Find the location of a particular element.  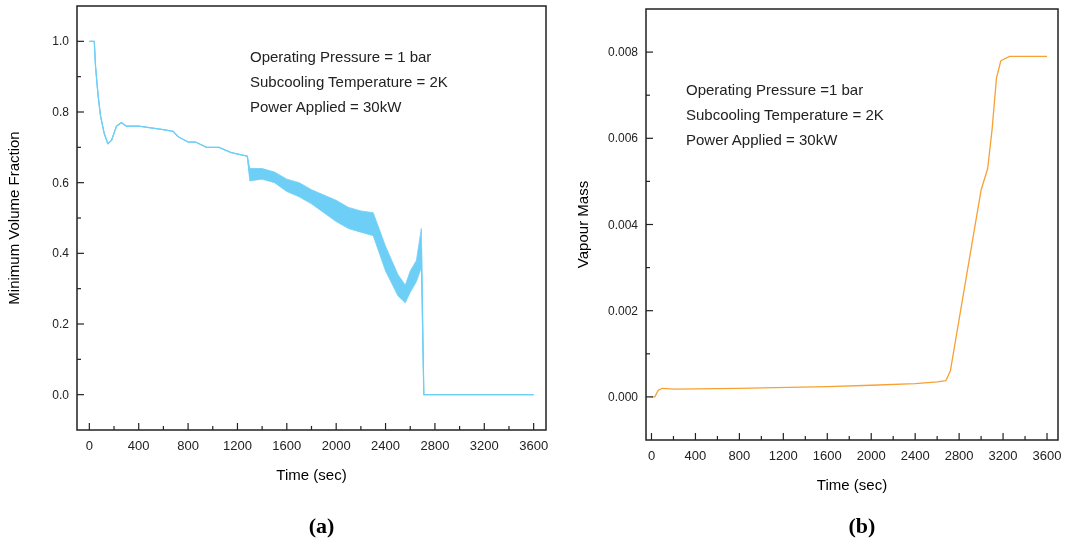

text: (b) is located at coordinates (862, 525).